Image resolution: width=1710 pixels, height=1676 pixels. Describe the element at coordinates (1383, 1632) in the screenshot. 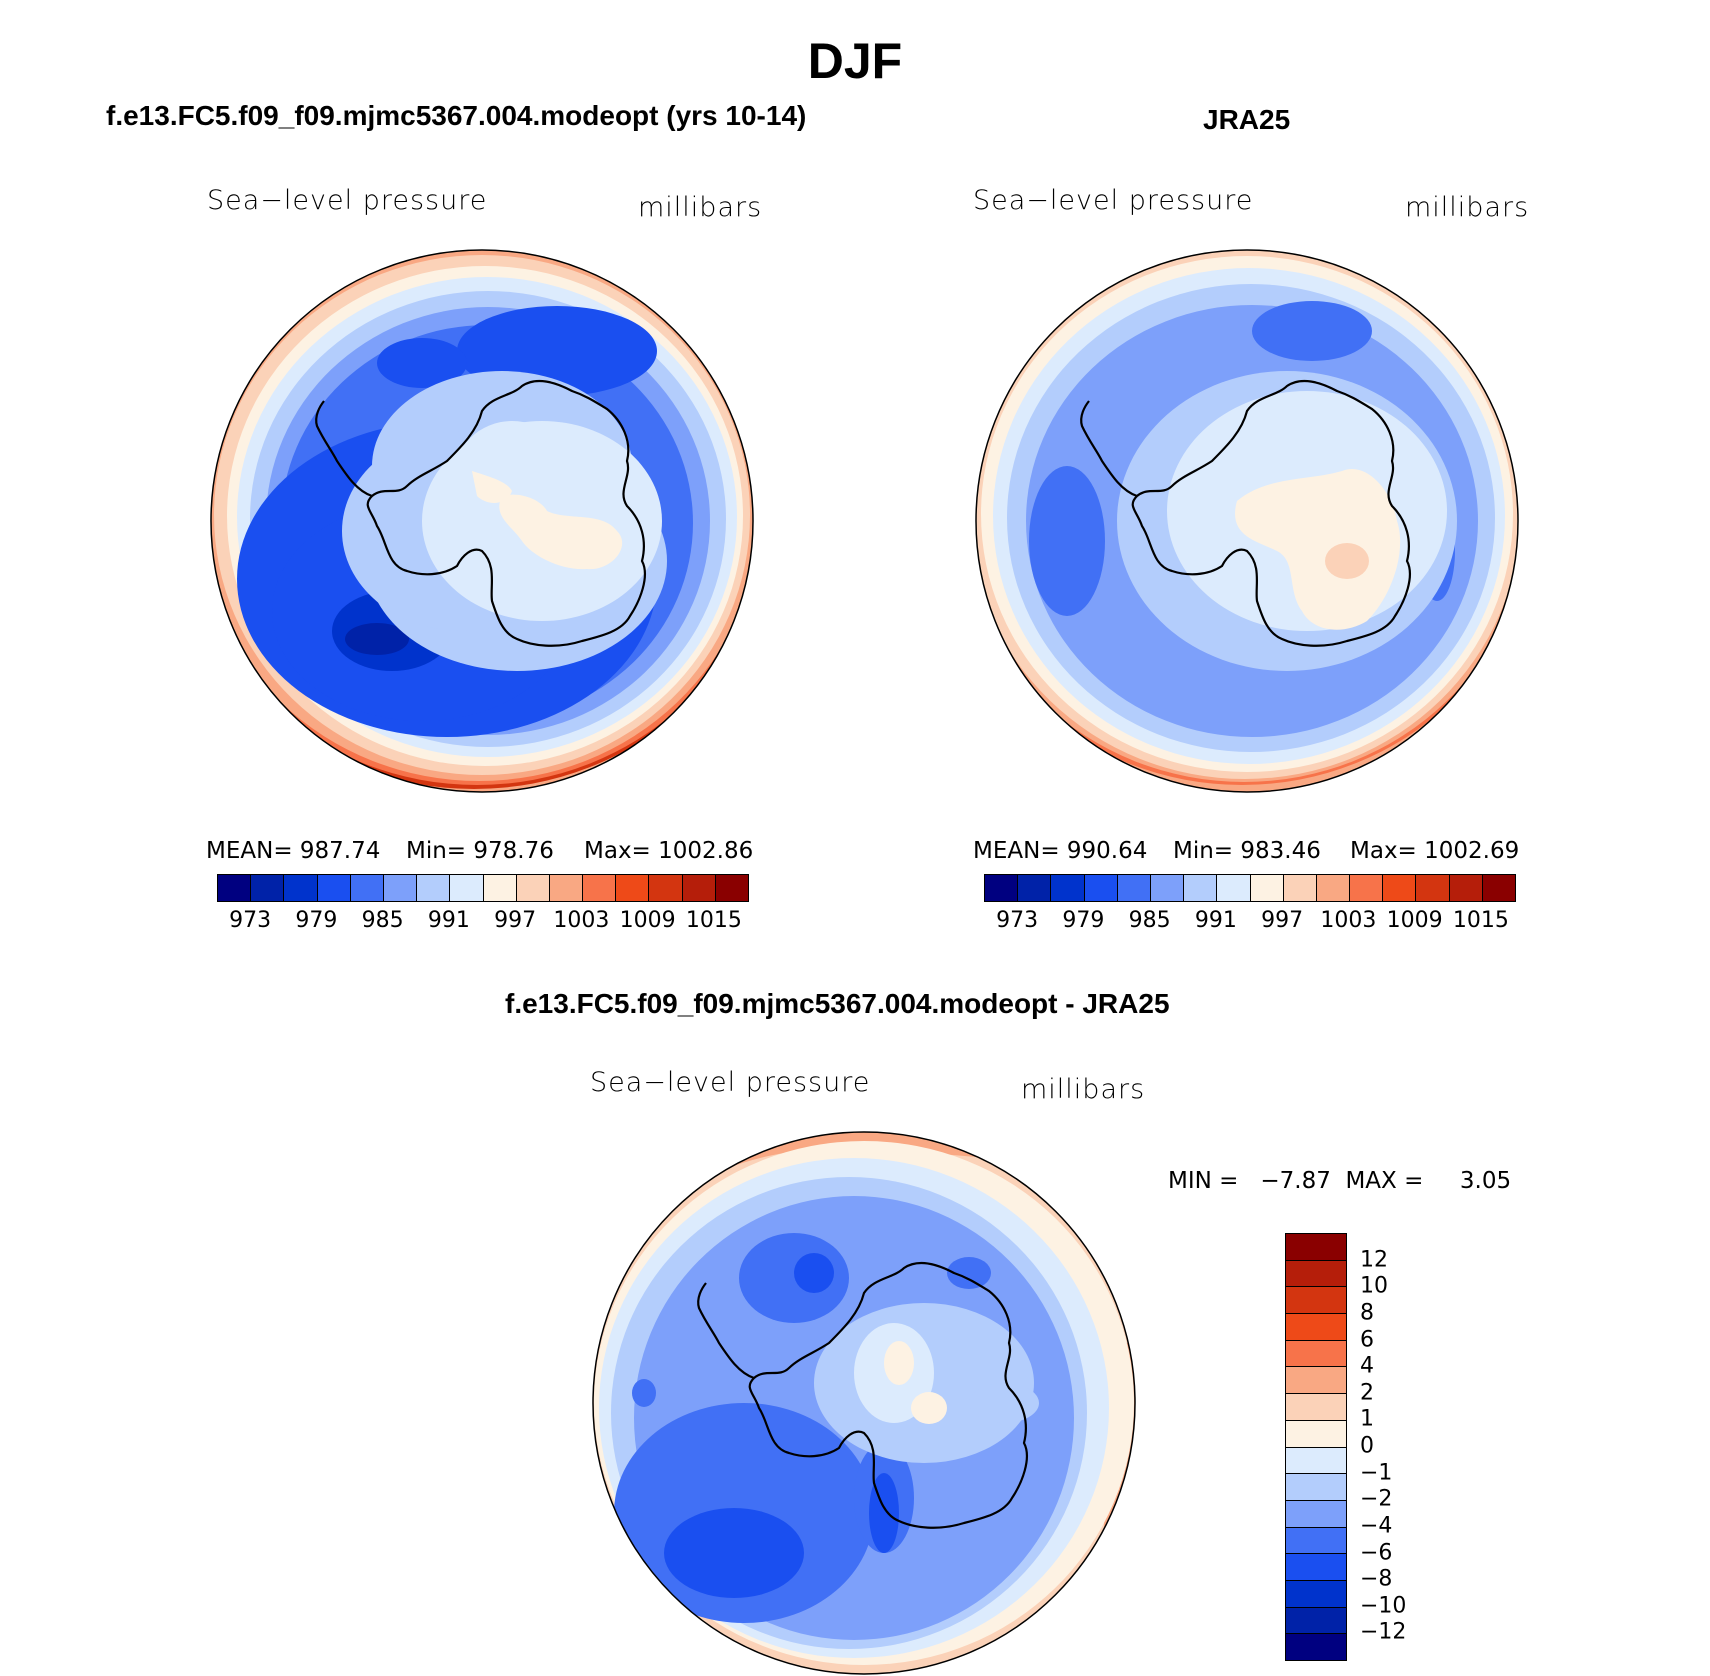

I see `diff-colorbar-tick: −12` at that location.